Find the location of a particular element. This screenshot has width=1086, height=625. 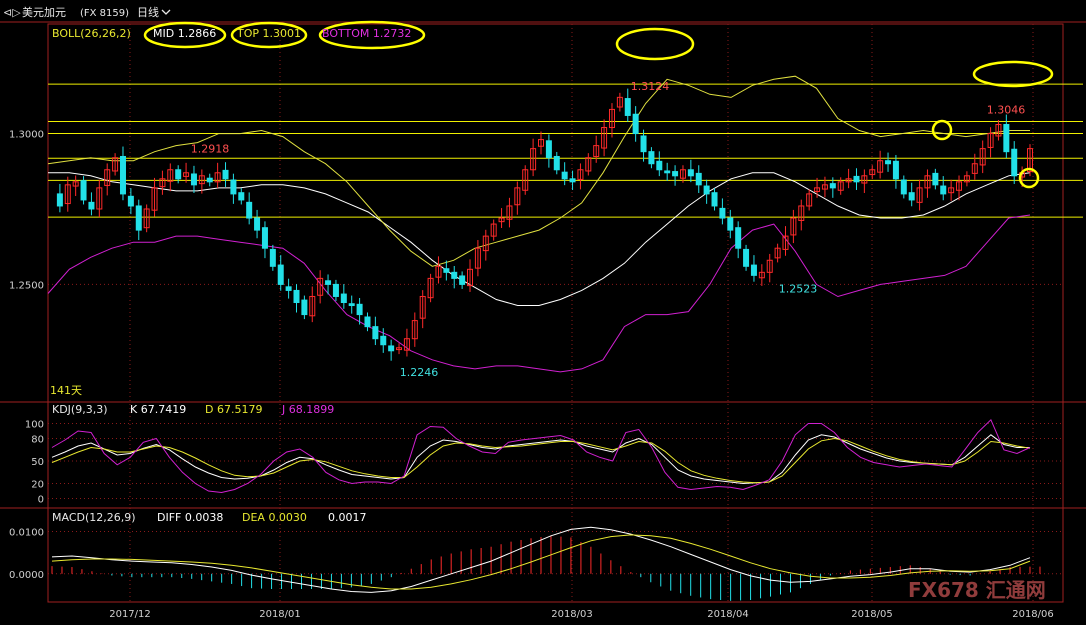

y-tick-label: 20 is located at coordinates (37, 485).